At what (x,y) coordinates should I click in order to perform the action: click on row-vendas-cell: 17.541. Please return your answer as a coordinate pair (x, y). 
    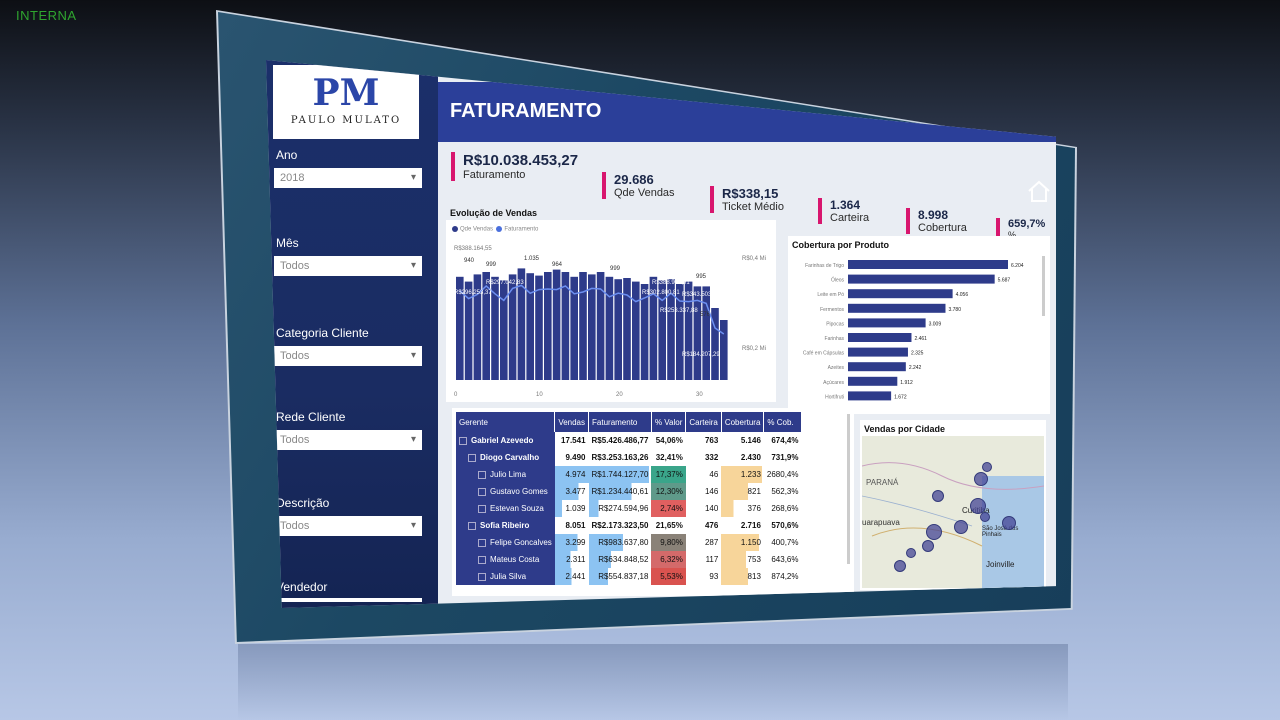
    Looking at the image, I should click on (573, 440).